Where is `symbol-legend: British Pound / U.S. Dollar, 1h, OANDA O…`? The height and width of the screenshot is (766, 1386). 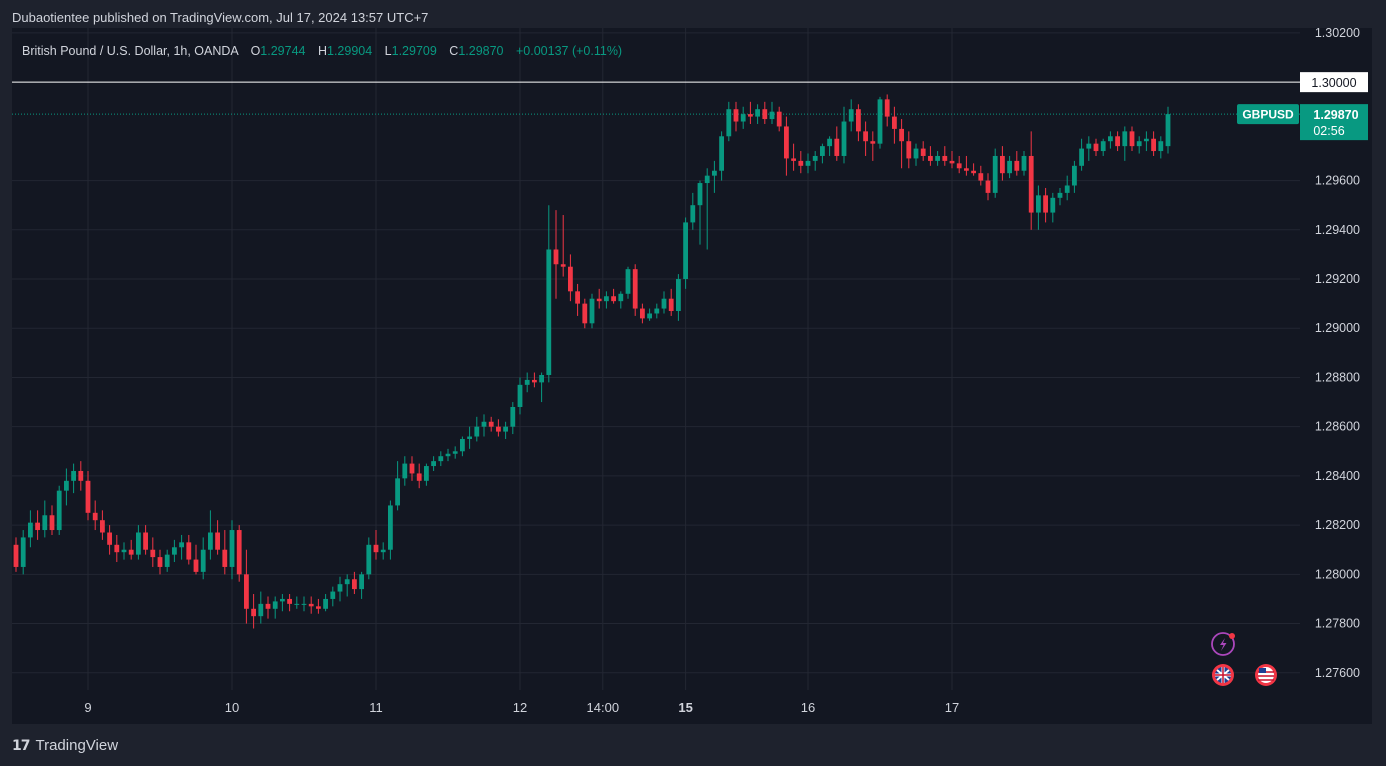 symbol-legend: British Pound / U.S. Dollar, 1h, OANDA O… is located at coordinates (322, 51).